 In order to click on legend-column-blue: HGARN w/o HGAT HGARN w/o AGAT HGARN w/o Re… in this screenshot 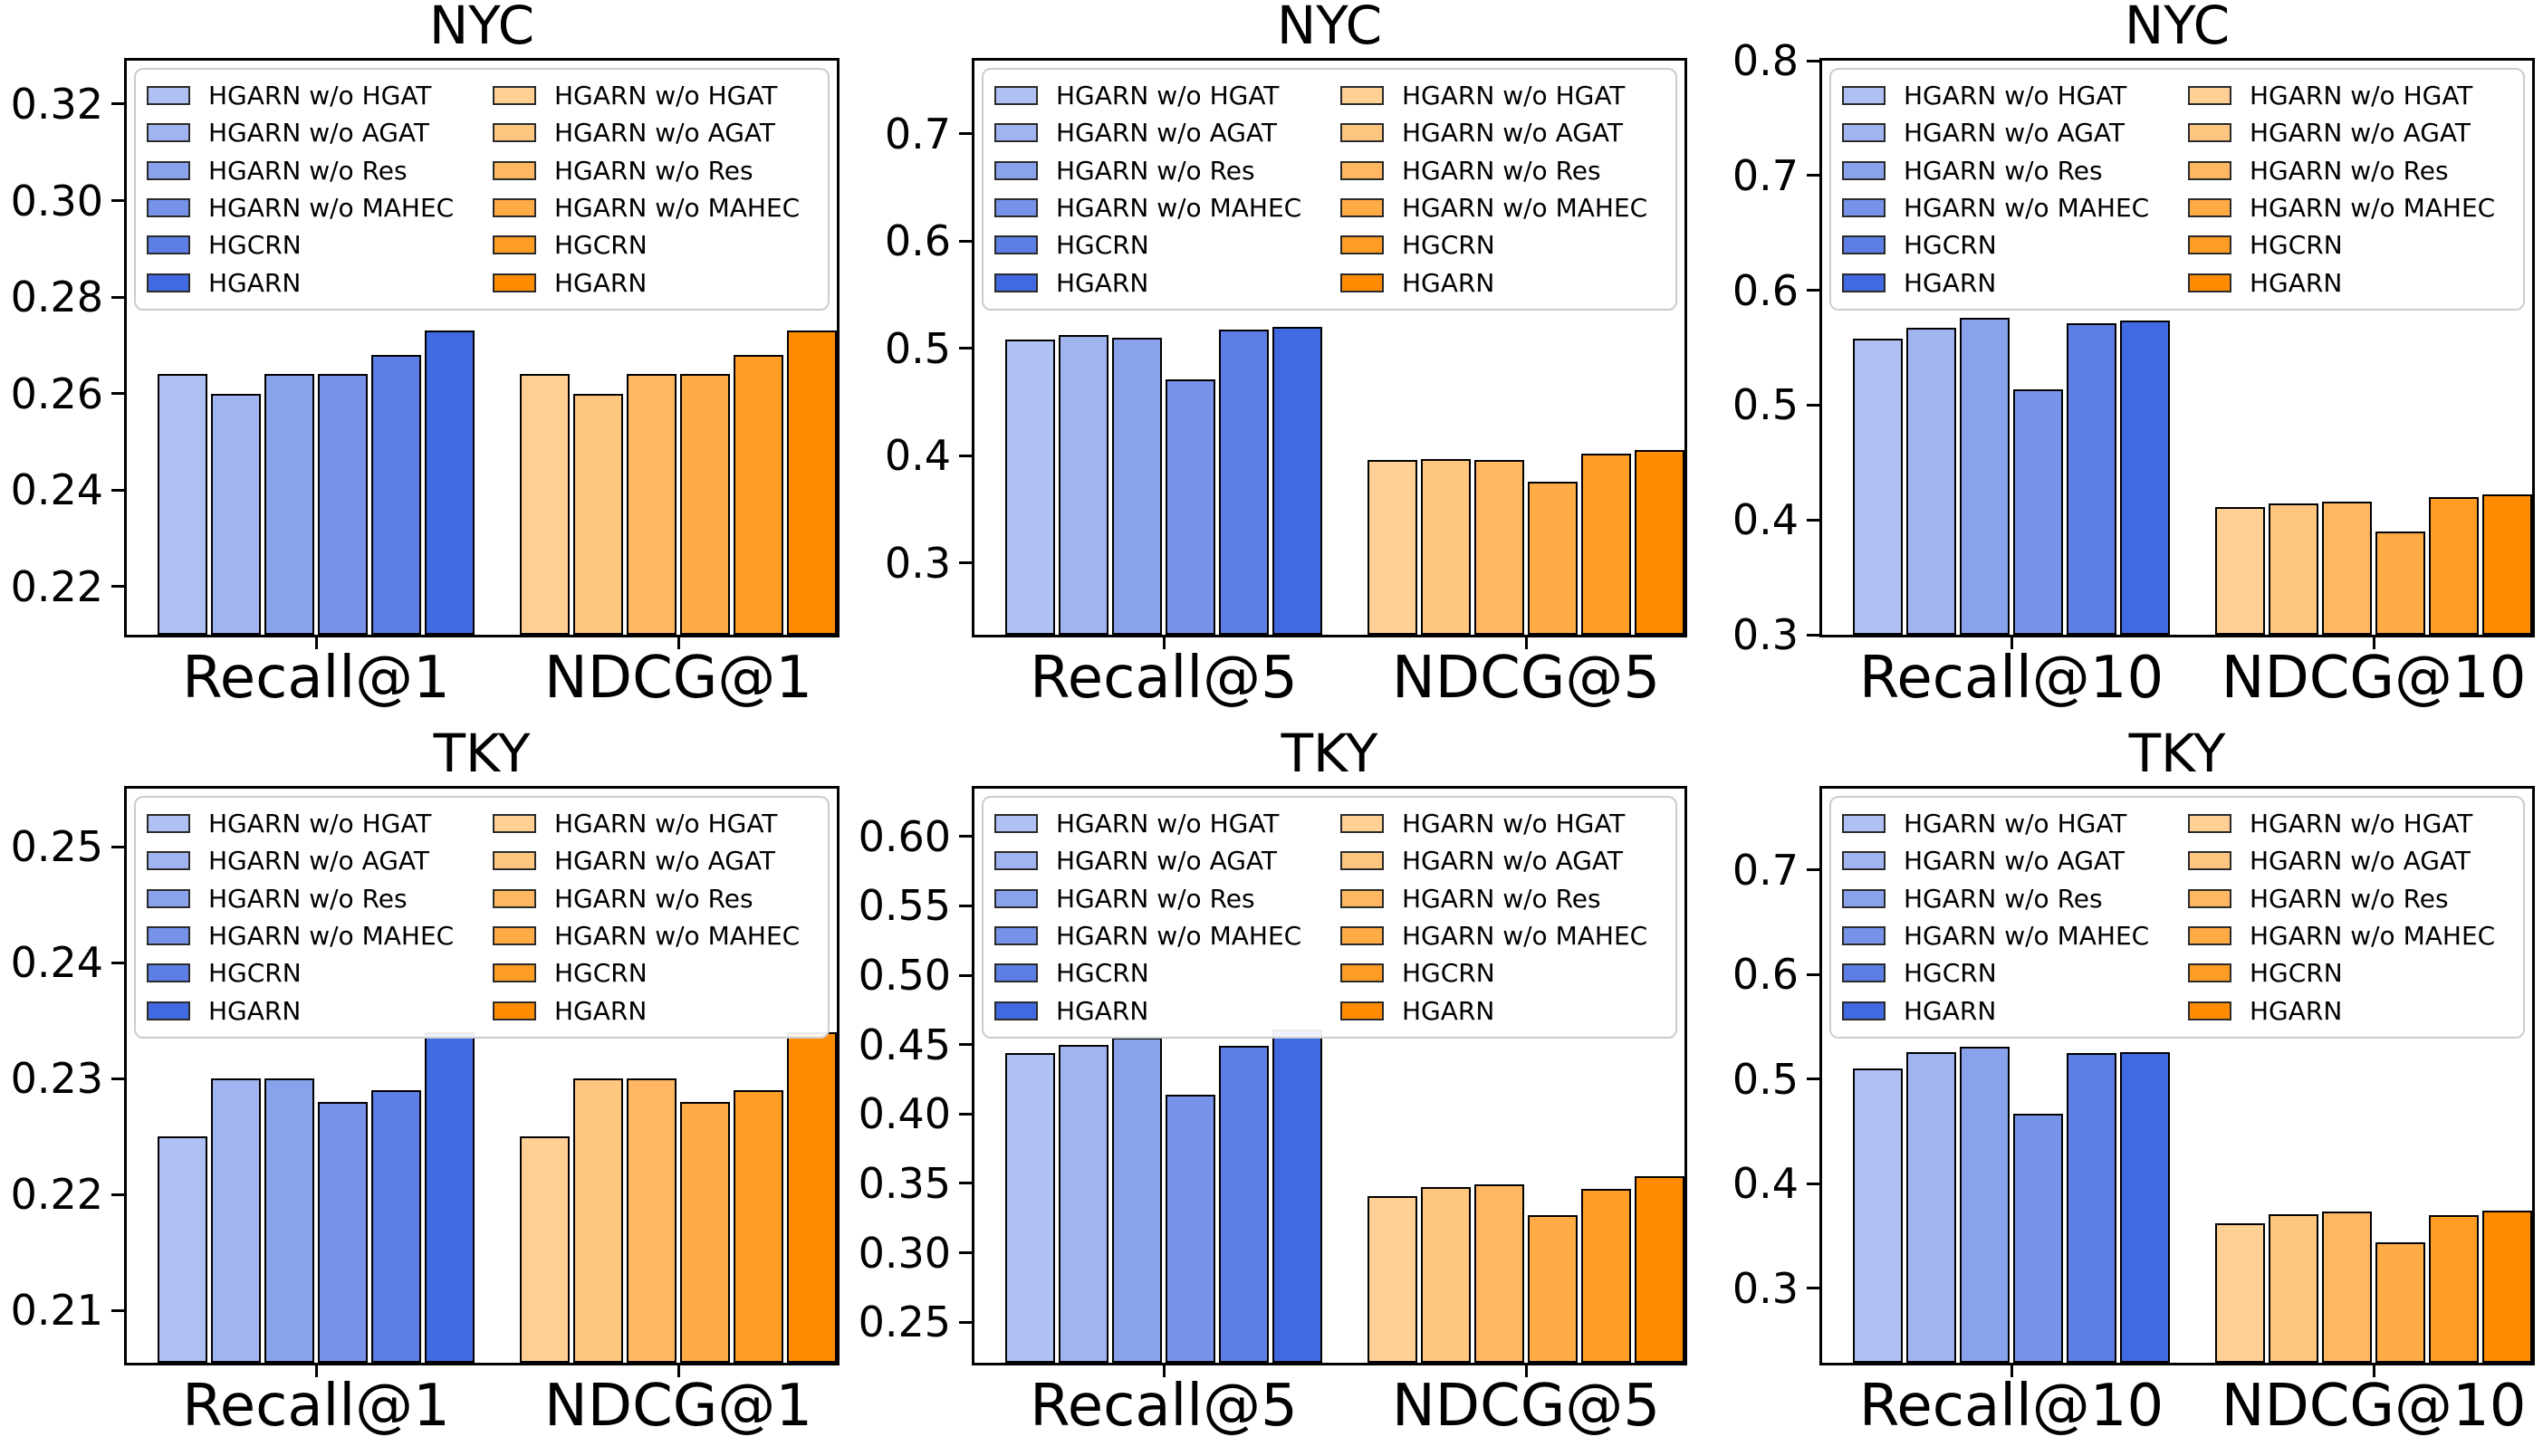, I will do `click(2004, 189)`.